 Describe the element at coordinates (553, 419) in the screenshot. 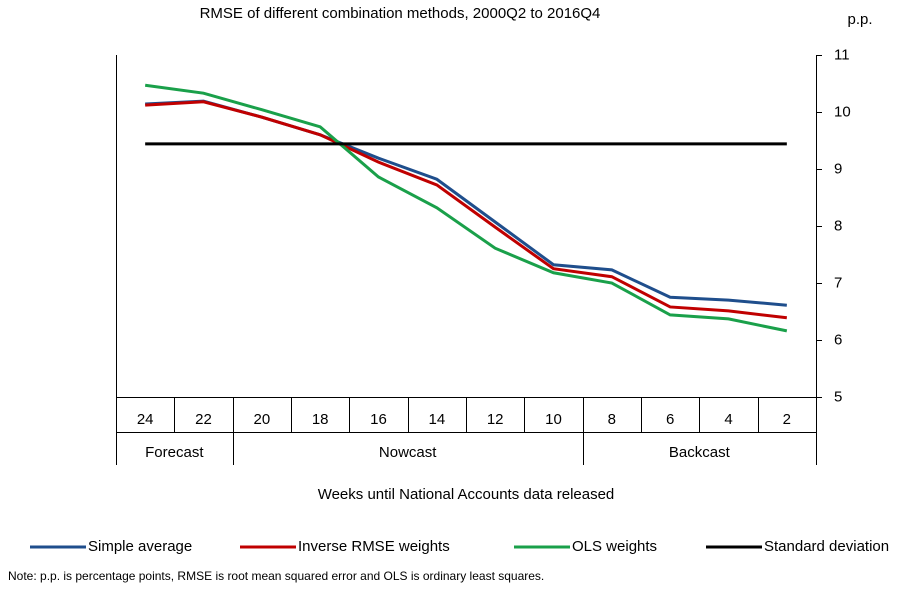

I see `x-tick-label: 10` at that location.